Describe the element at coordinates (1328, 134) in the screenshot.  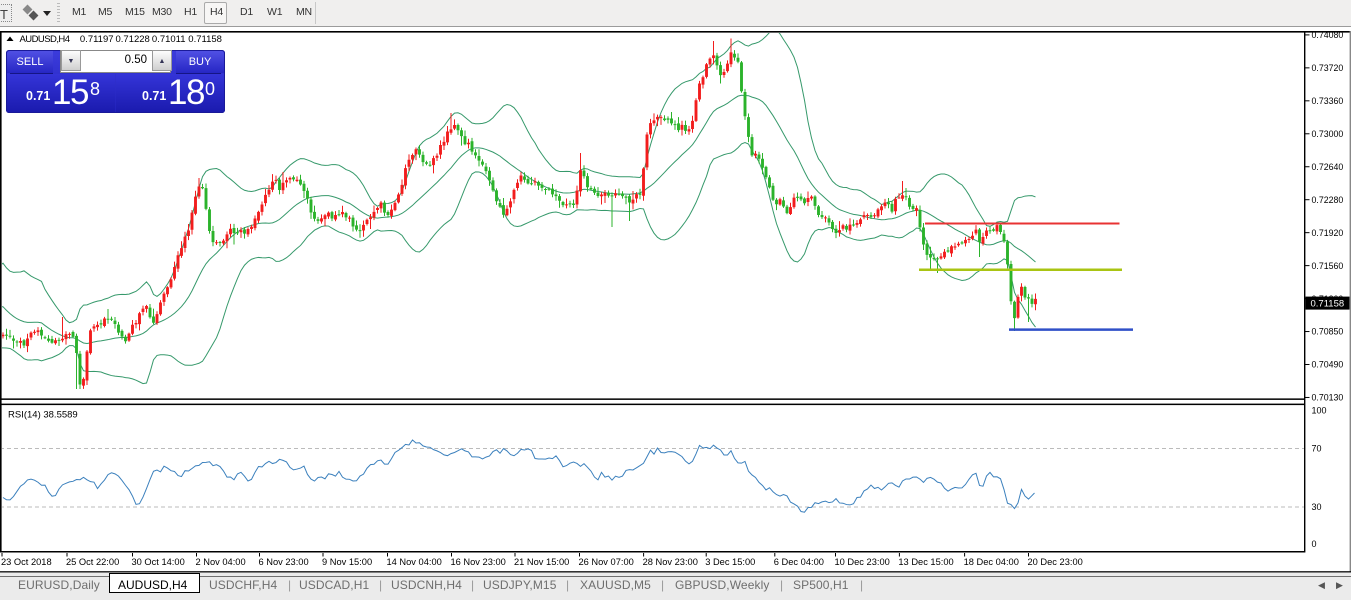
I see `svg-text: 0.73000` at that location.